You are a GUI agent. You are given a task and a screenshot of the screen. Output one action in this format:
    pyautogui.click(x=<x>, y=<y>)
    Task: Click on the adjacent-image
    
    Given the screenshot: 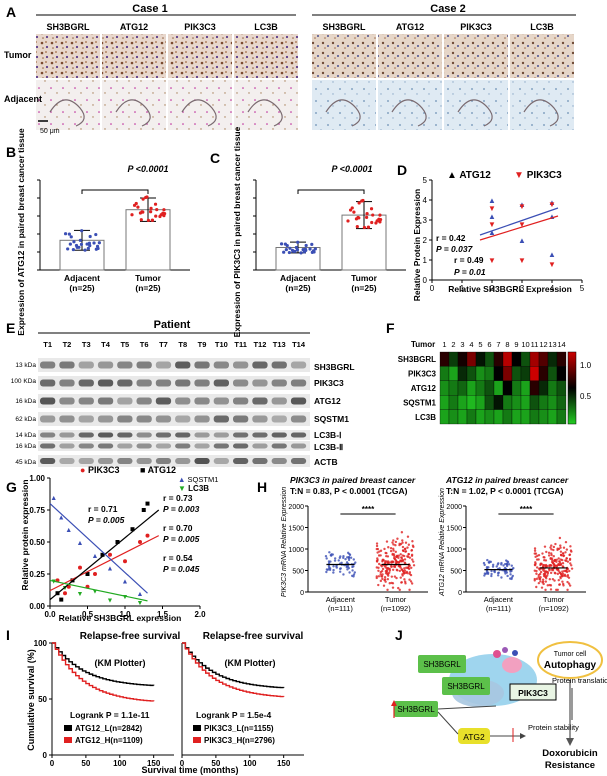 What is the action you would take?
    pyautogui.click(x=68, y=105)
    